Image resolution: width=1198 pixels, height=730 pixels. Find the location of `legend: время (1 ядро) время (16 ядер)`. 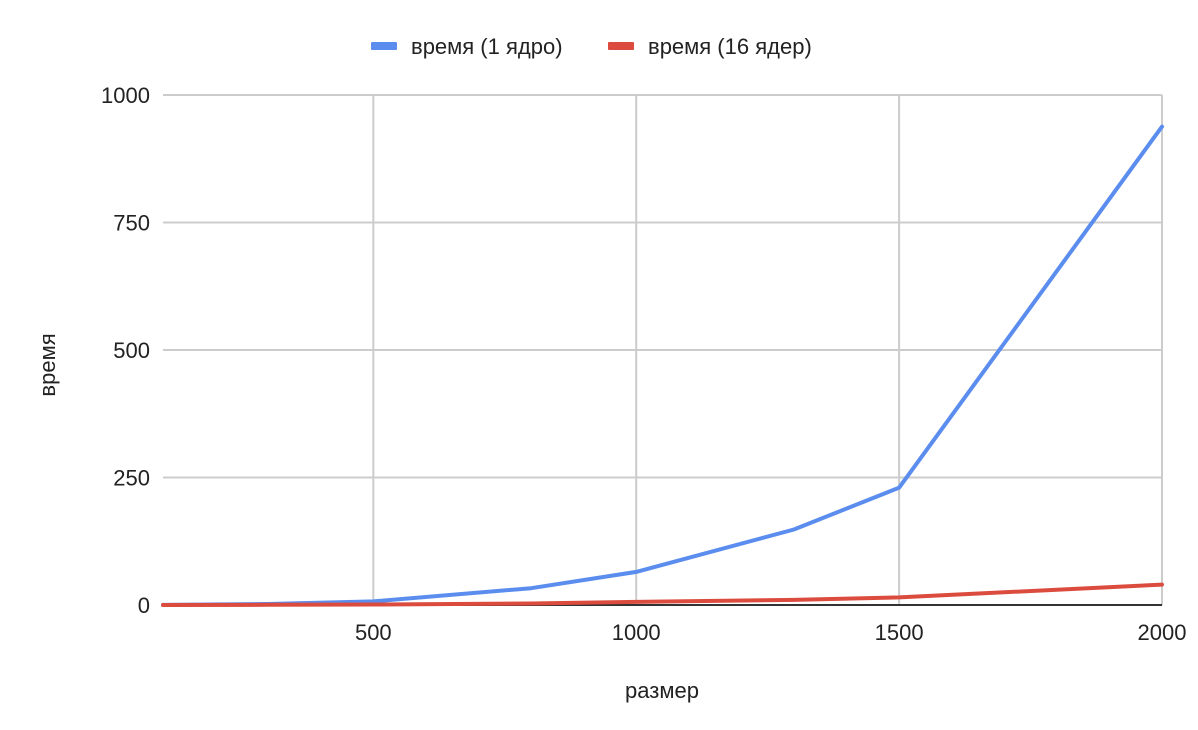

legend: время (1 ядро) время (16 ядер) is located at coordinates (591, 46).